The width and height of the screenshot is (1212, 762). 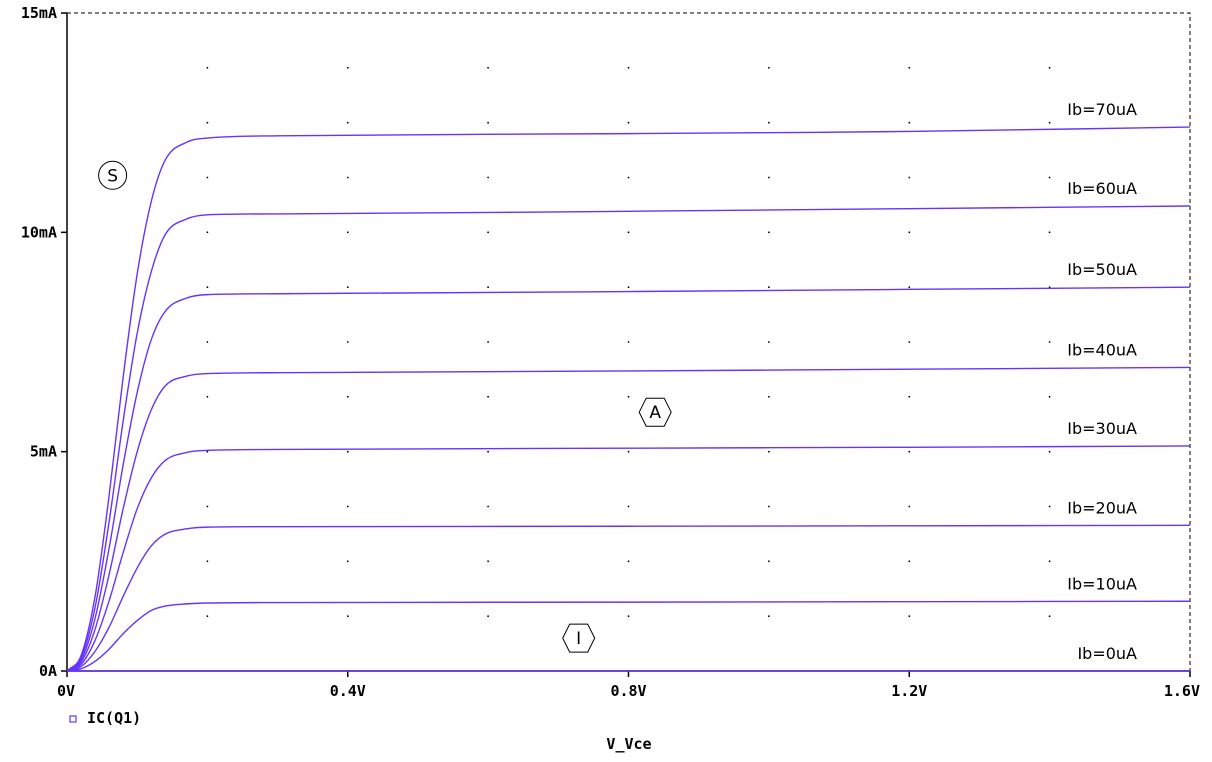 What do you see at coordinates (43, 452) in the screenshot?
I see `y-tick-label: 5mA` at bounding box center [43, 452].